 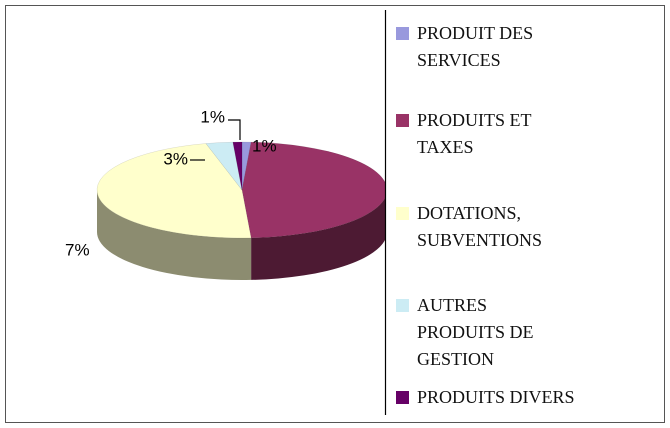 I want to click on legend-item: PRODUITS DIVERS, so click(x=485, y=397).